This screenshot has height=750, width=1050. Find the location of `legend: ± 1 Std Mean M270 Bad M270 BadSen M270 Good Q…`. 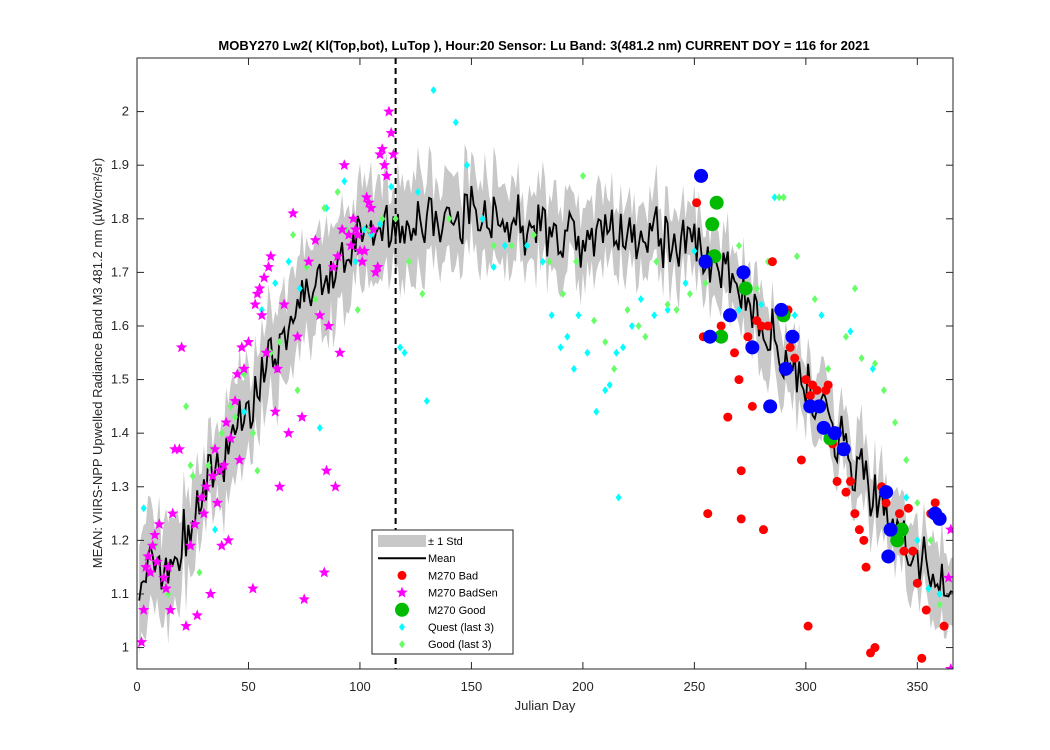

legend: ± 1 Std Mean M270 Bad M270 BadSen M270 Good Q… is located at coordinates (442, 592).